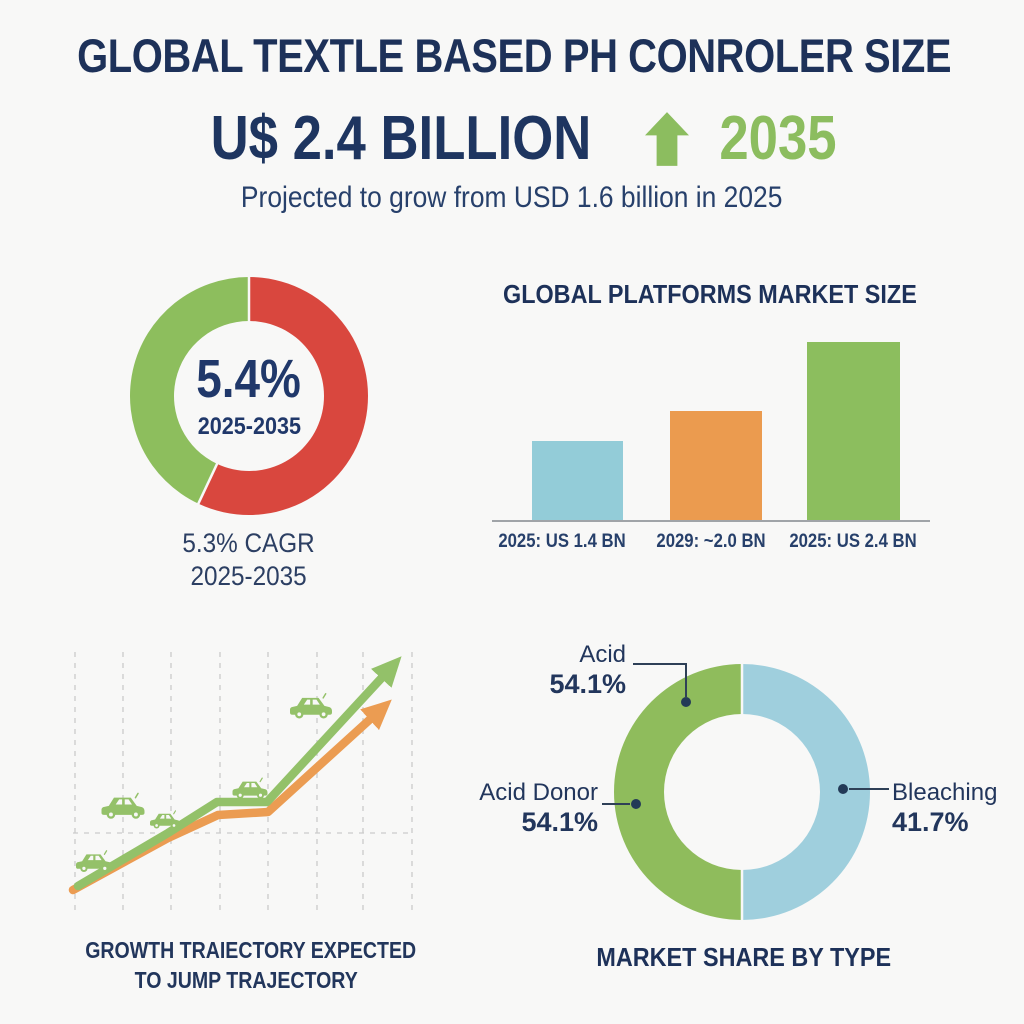 This screenshot has width=1024, height=1024. What do you see at coordinates (401, 138) in the screenshot?
I see `headline-value: U$ 2.4 BILLION` at bounding box center [401, 138].